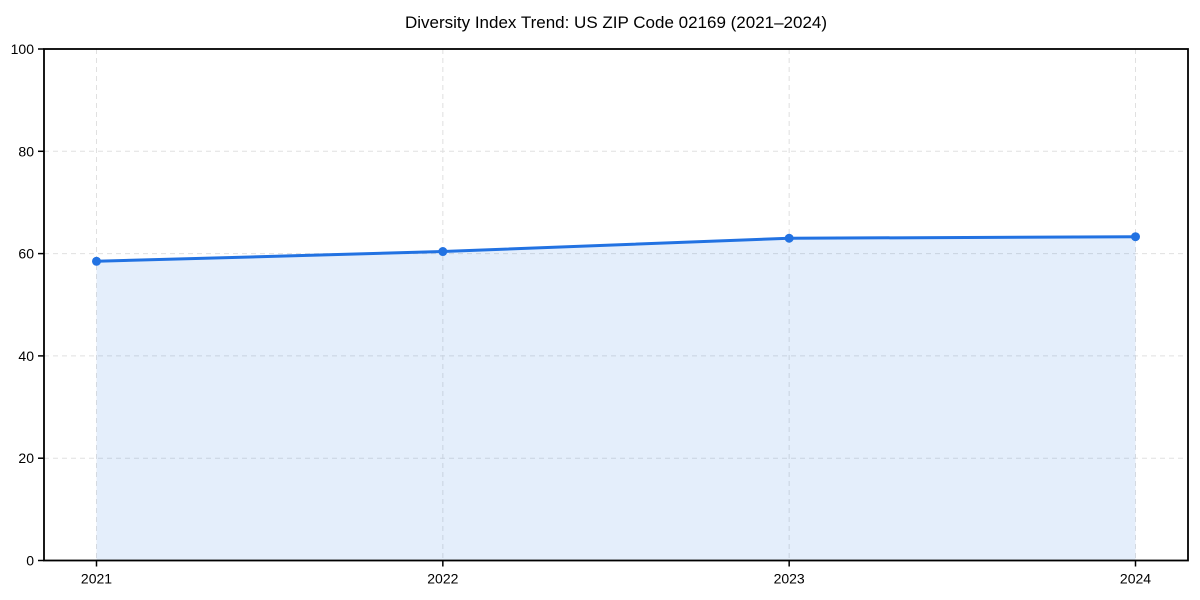 This screenshot has width=1200, height=600. What do you see at coordinates (616, 249) in the screenshot?
I see `trend-line` at bounding box center [616, 249].